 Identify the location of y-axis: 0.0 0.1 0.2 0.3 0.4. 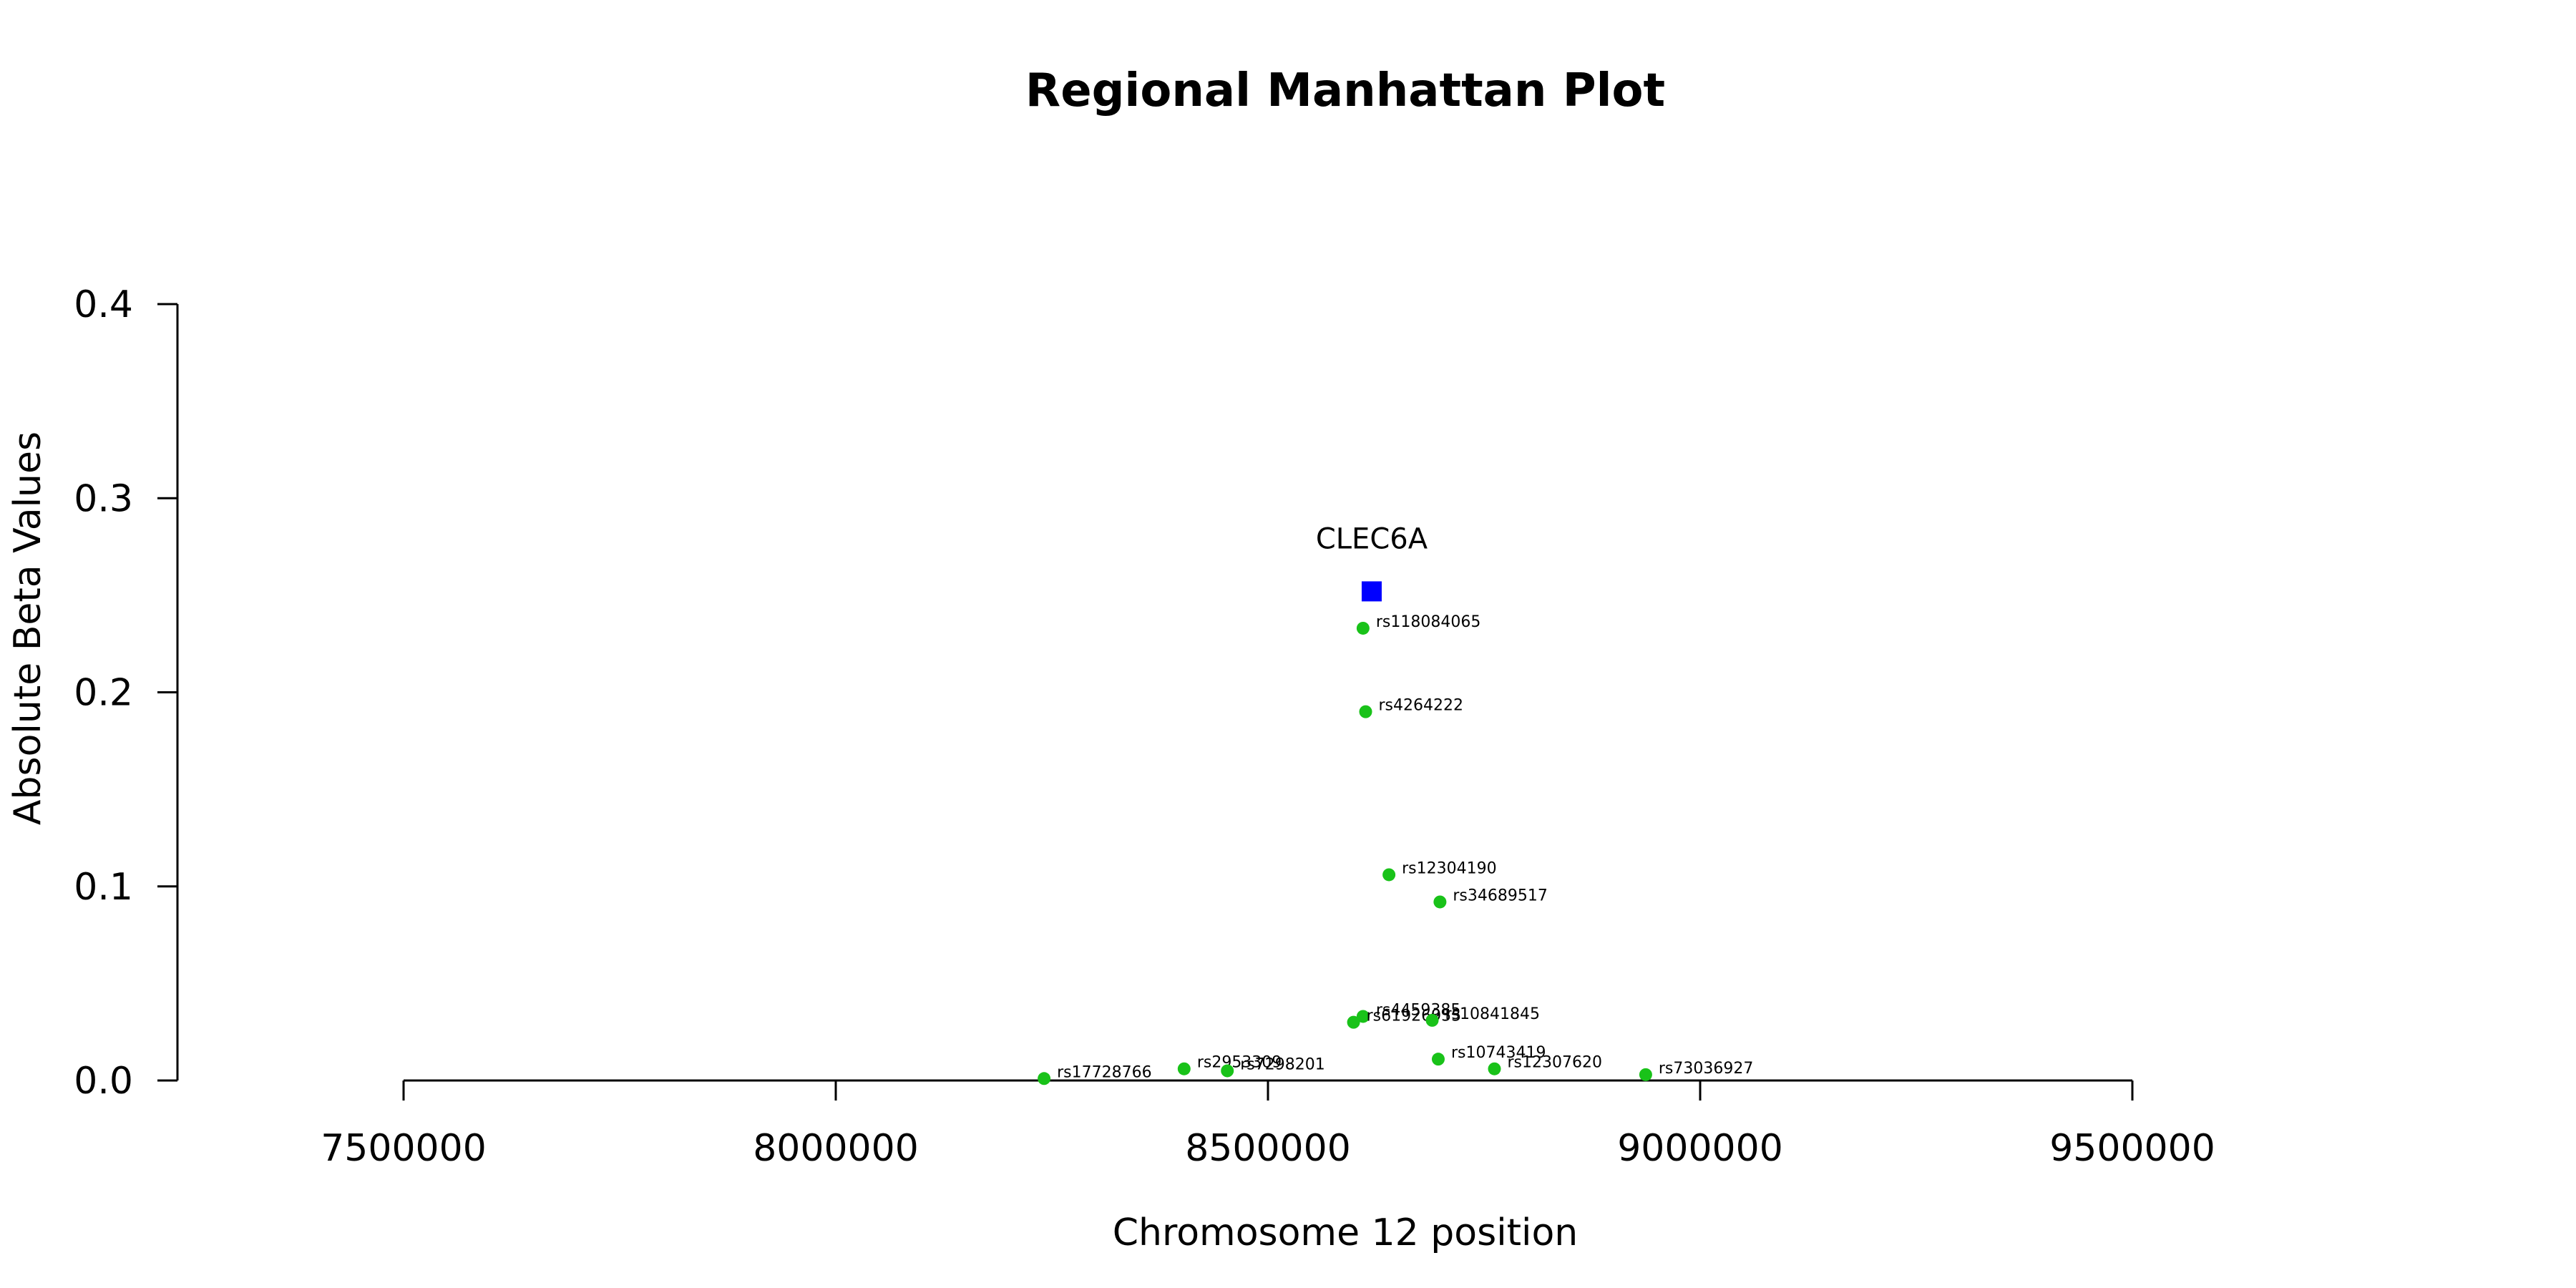
(126, 693).